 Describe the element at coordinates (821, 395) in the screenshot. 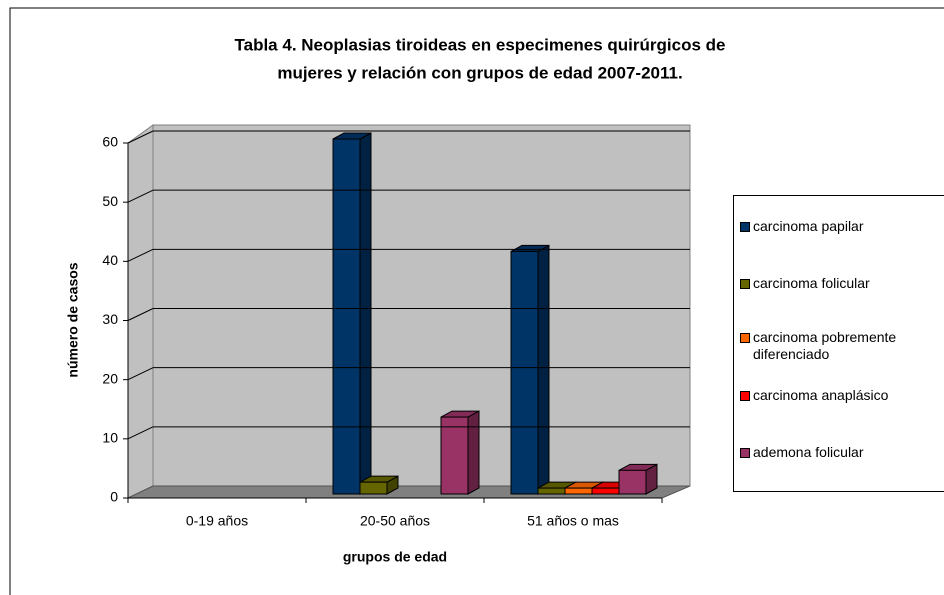

I see `legend-label: carcinoma anaplásico` at that location.